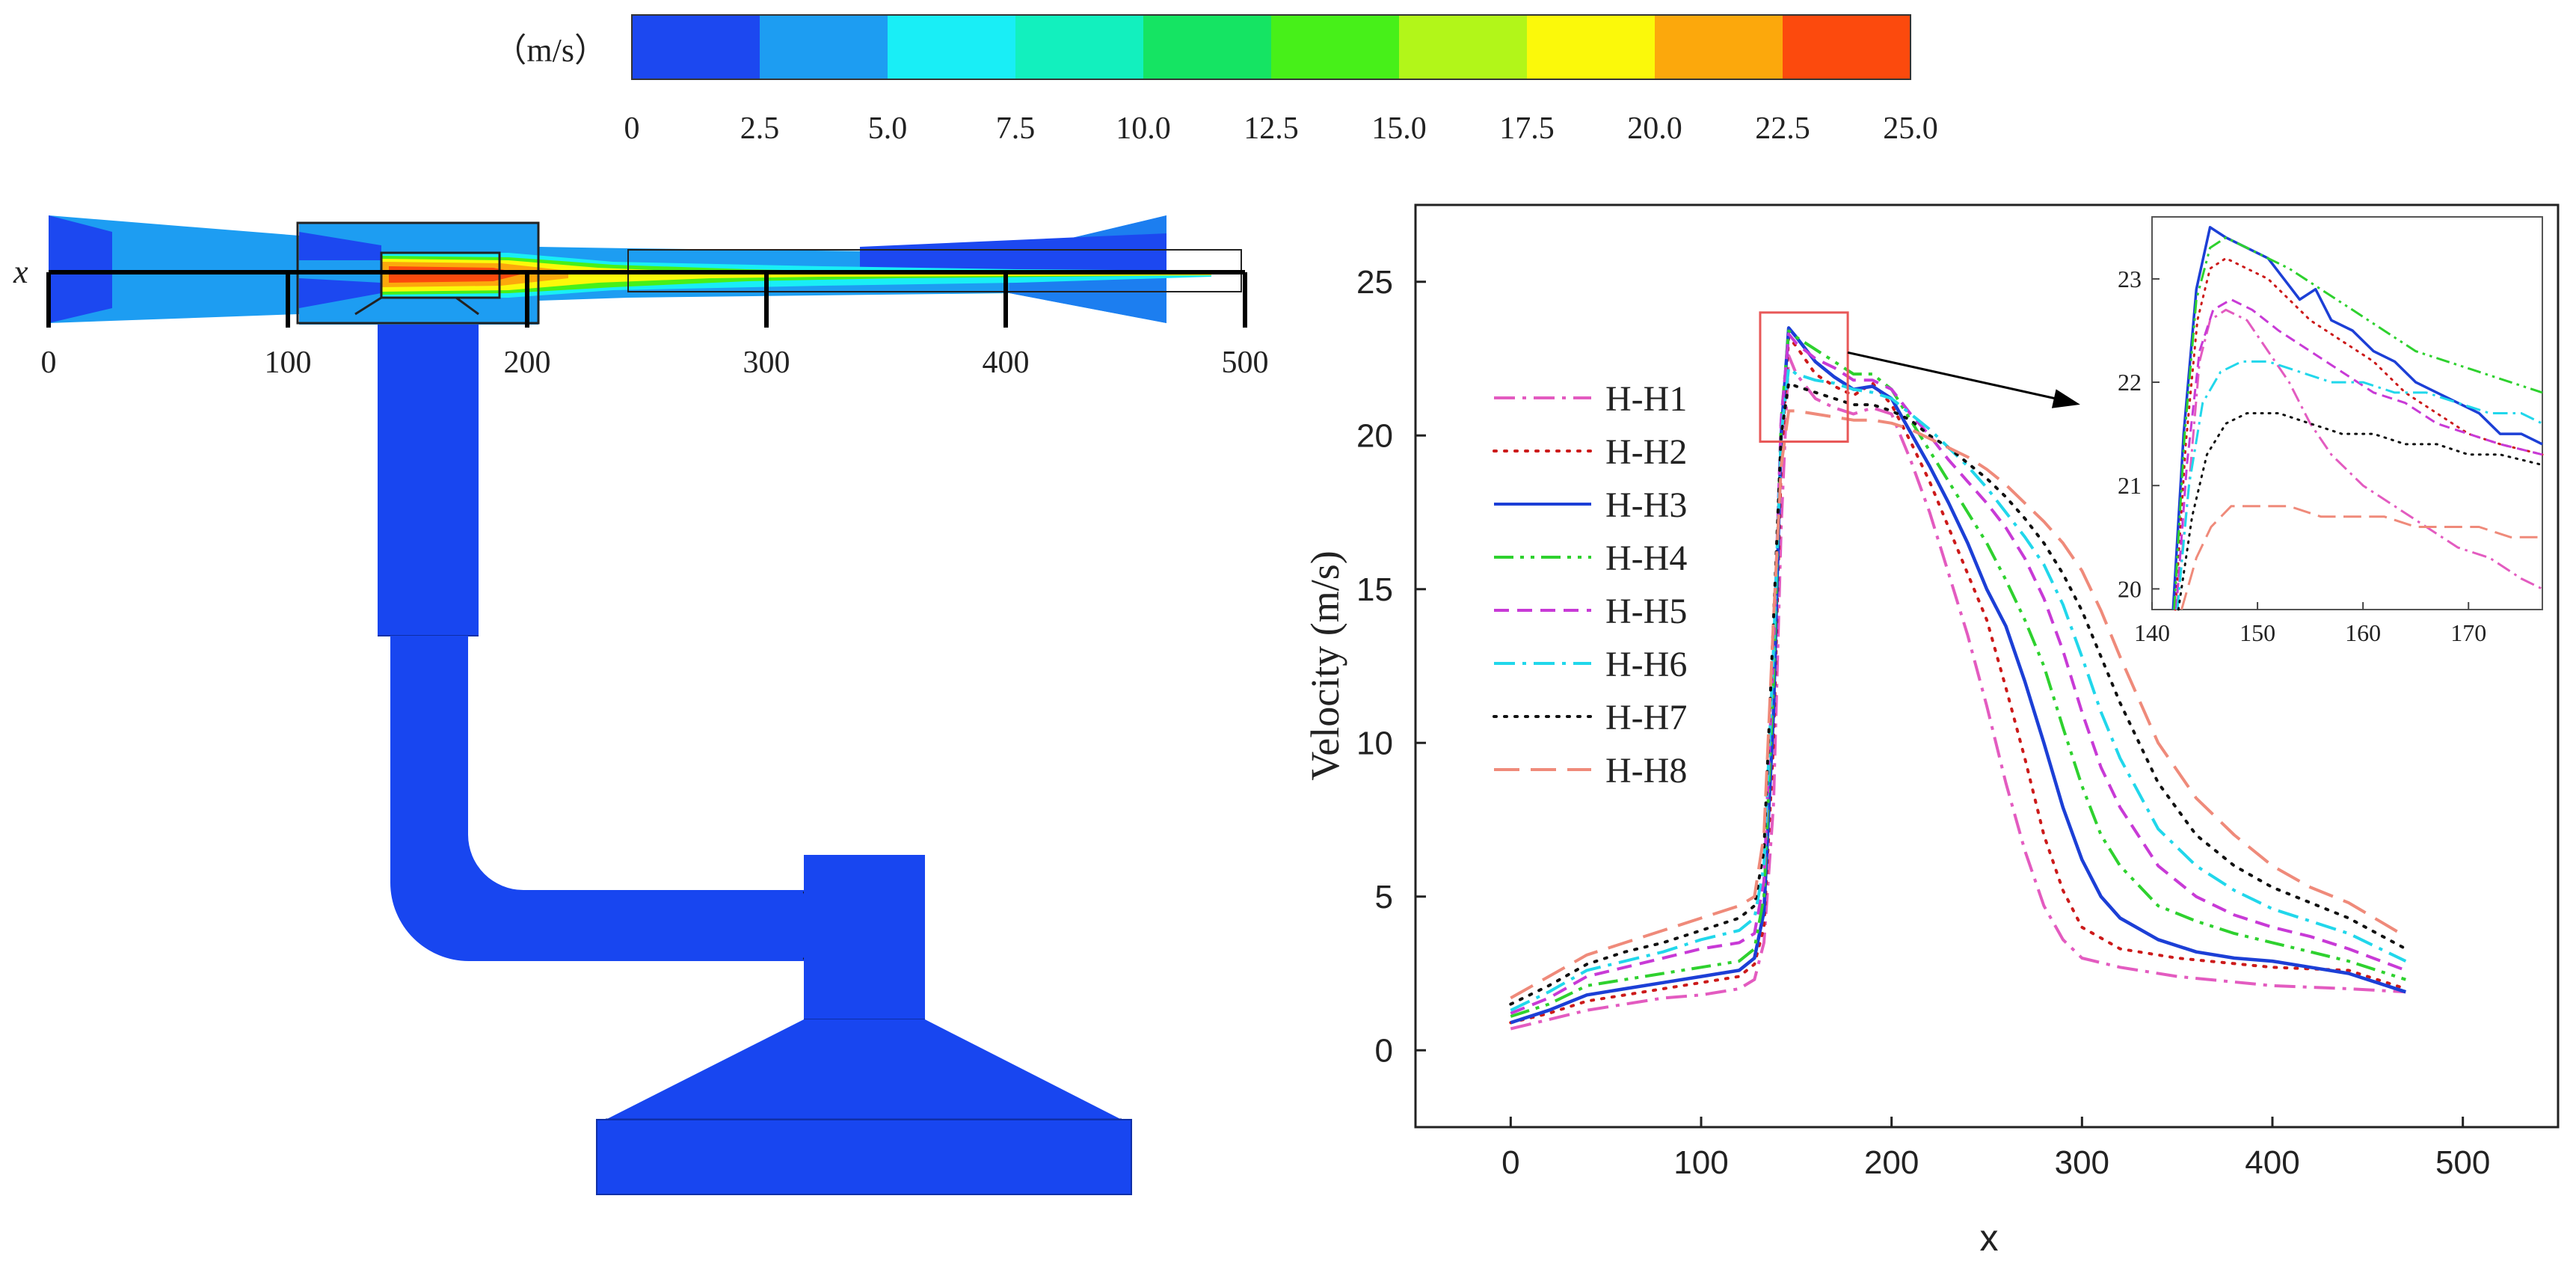 Image resolution: width=2576 pixels, height=1261 pixels. Describe the element at coordinates (527, 363) in the screenshot. I see `geometry-tick-label: 200` at that location.